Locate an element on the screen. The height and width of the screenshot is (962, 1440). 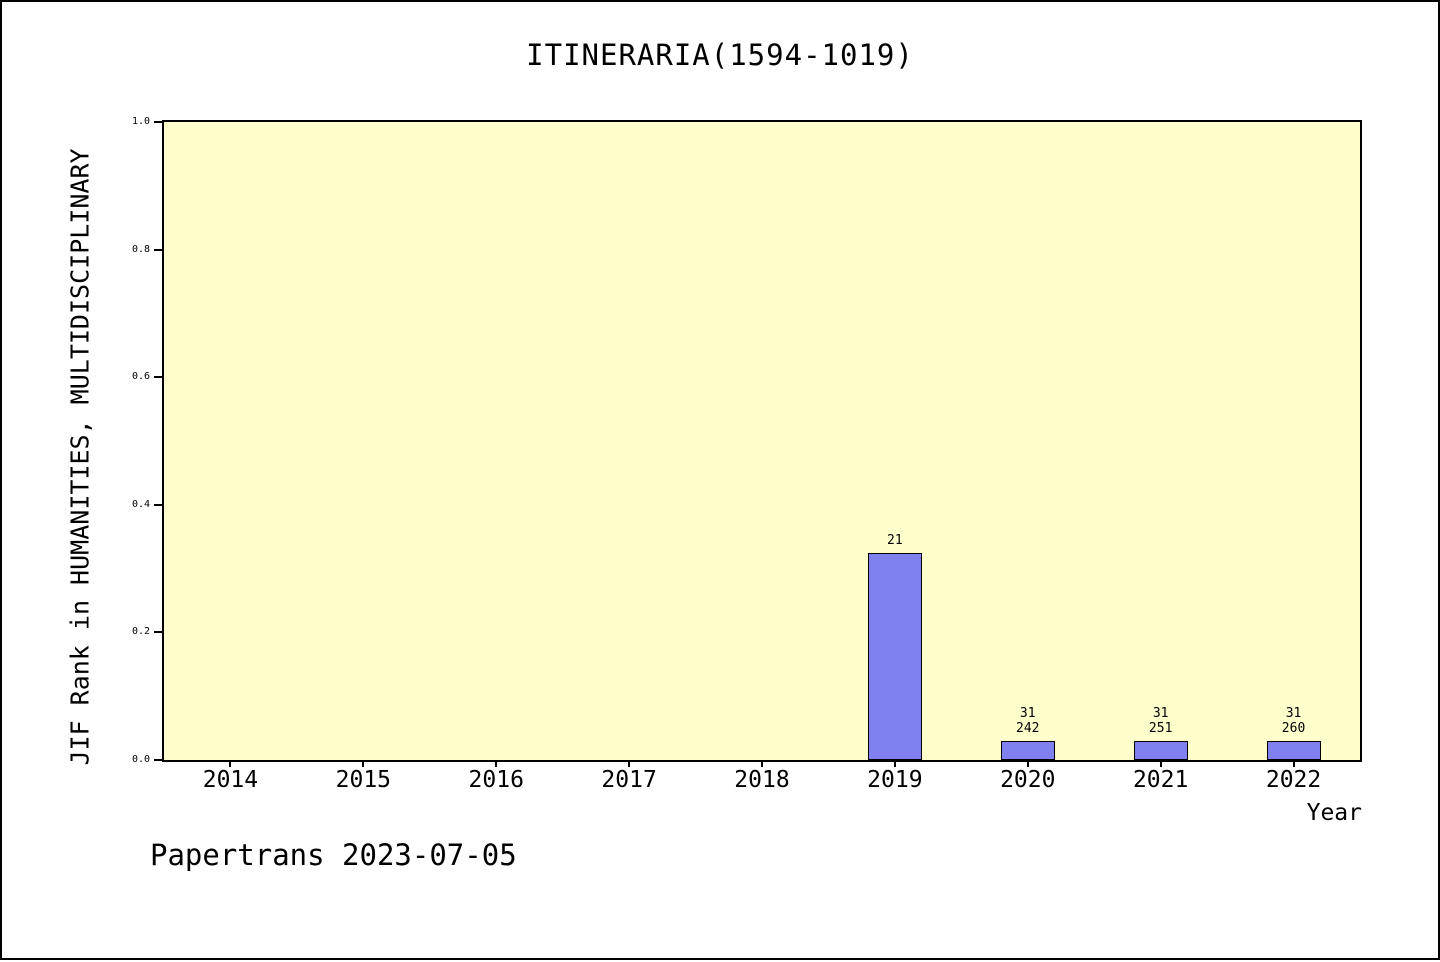
x-tick-label: 2015 is located at coordinates (363, 780).